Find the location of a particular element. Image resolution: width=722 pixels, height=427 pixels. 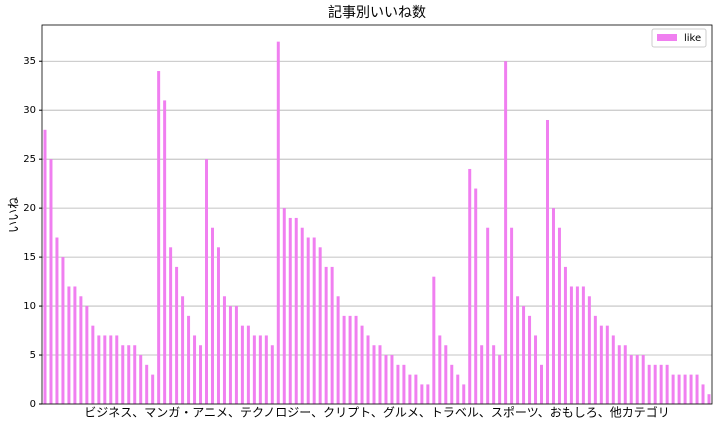

legend-swatch is located at coordinates (667, 37).